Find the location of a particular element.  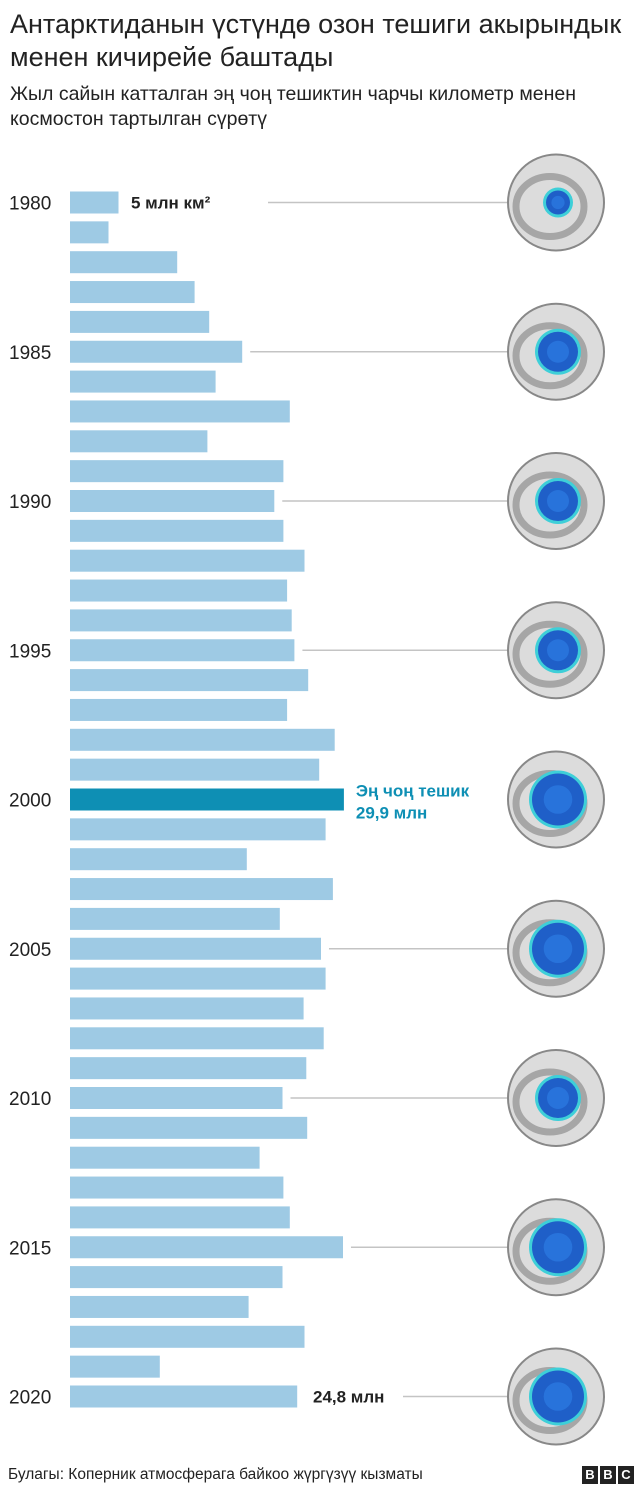

globe-band-1990 is located at coordinates (550, 505).